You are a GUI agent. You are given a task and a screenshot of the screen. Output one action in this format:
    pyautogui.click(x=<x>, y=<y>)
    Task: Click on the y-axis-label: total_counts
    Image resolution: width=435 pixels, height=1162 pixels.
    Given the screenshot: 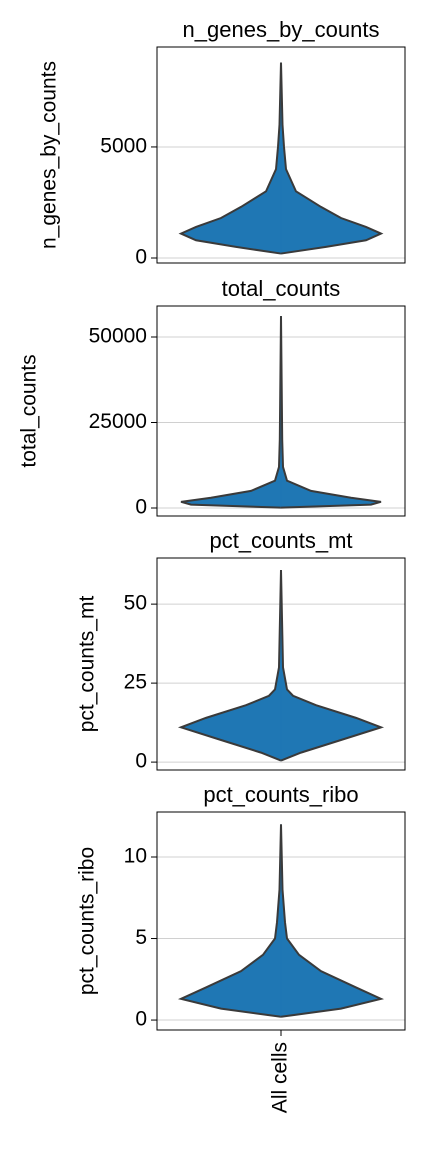 What is the action you would take?
    pyautogui.click(x=29, y=410)
    